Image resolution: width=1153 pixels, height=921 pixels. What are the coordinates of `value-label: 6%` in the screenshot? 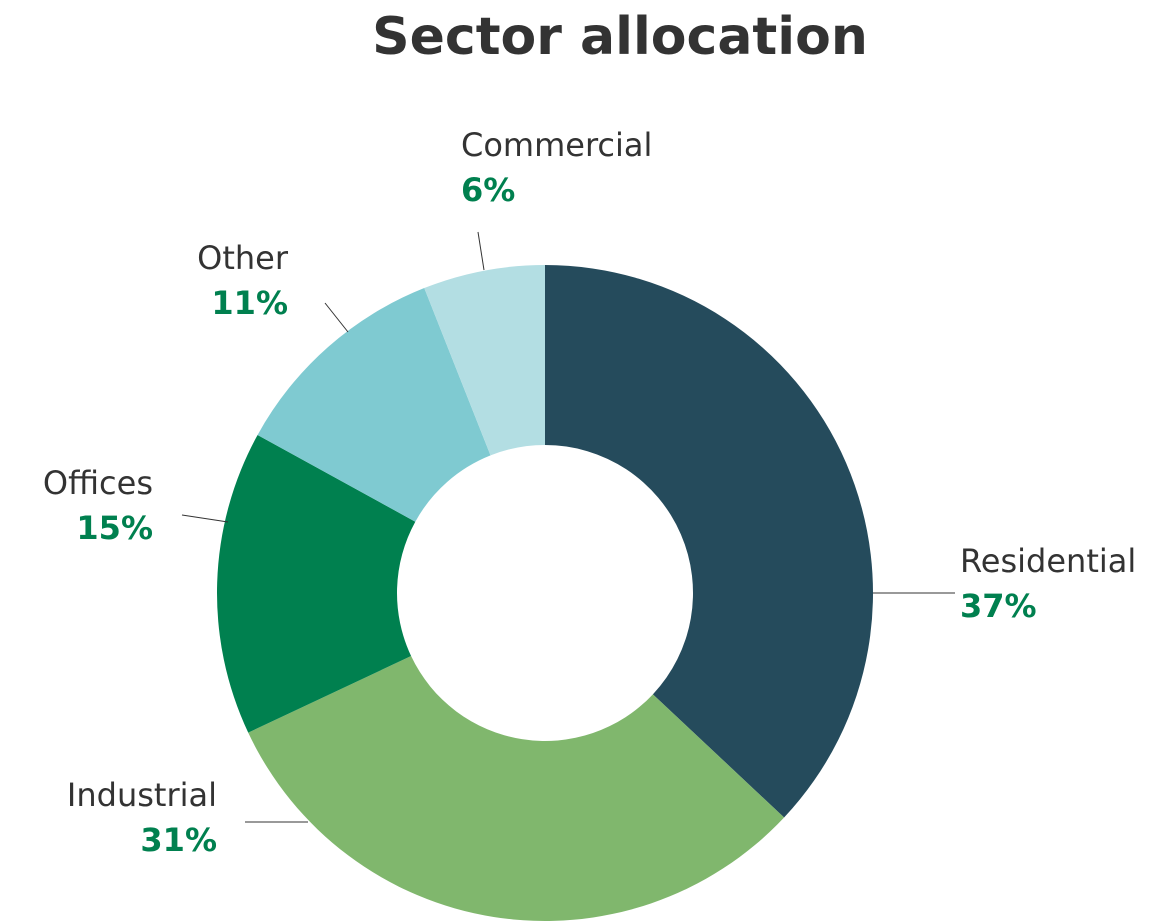 It's located at (488, 190).